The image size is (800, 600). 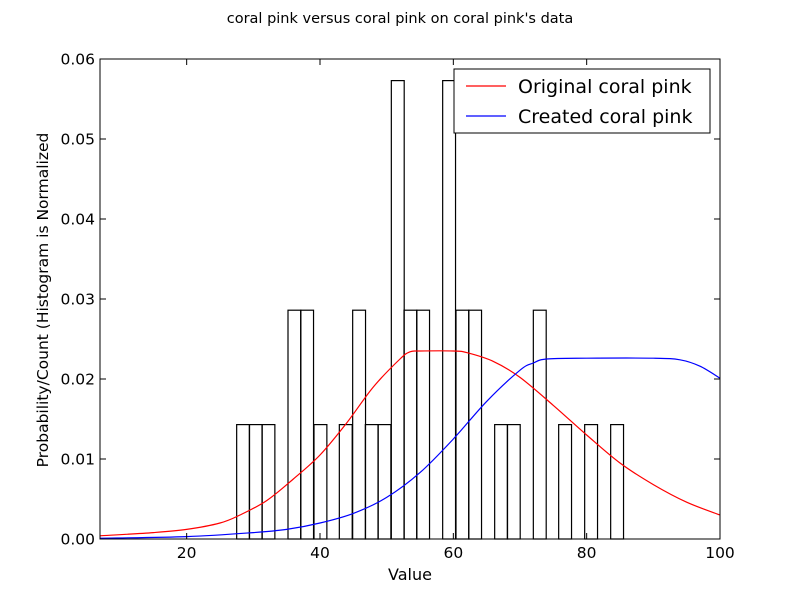 I want to click on y-tick-label: 0.06, so click(x=77, y=60).